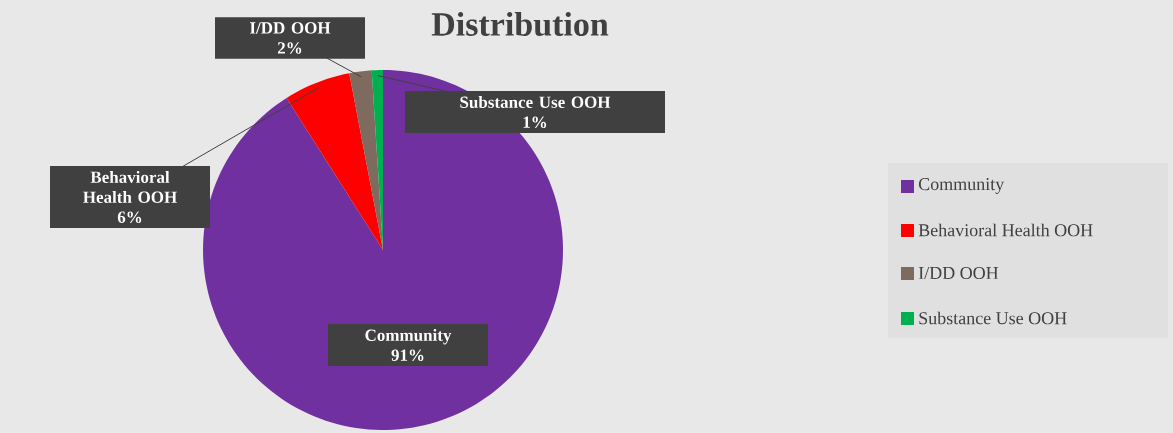 The image size is (1173, 433). I want to click on data-label: 1%, so click(535, 122).